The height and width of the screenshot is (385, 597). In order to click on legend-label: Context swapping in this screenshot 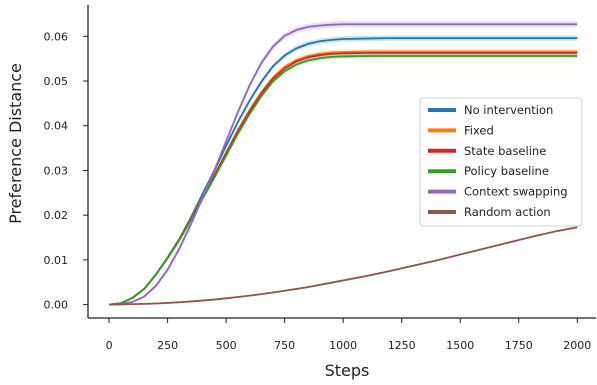, I will do `click(516, 192)`.